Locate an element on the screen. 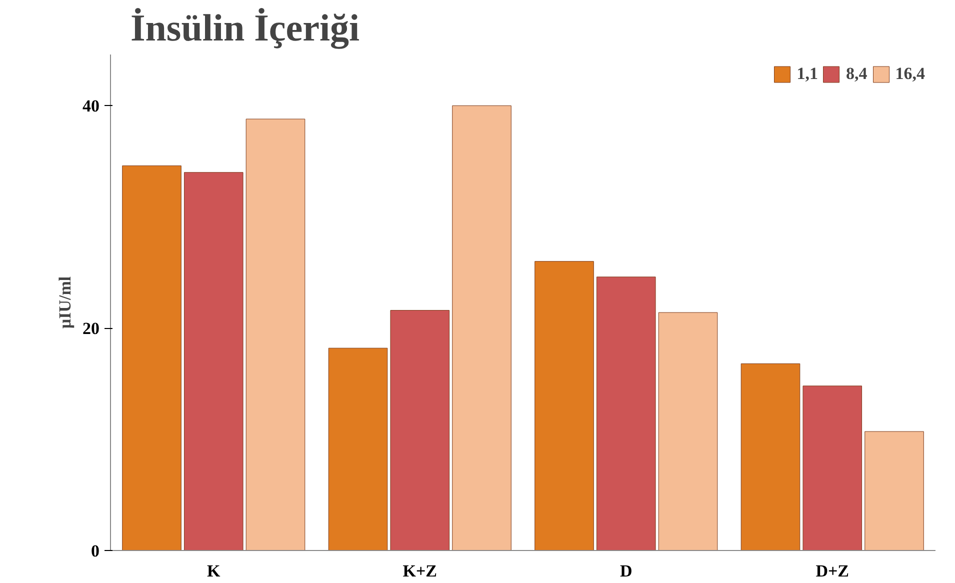 The width and height of the screenshot is (955, 583). y-tick-label: 40 is located at coordinates (91, 106).